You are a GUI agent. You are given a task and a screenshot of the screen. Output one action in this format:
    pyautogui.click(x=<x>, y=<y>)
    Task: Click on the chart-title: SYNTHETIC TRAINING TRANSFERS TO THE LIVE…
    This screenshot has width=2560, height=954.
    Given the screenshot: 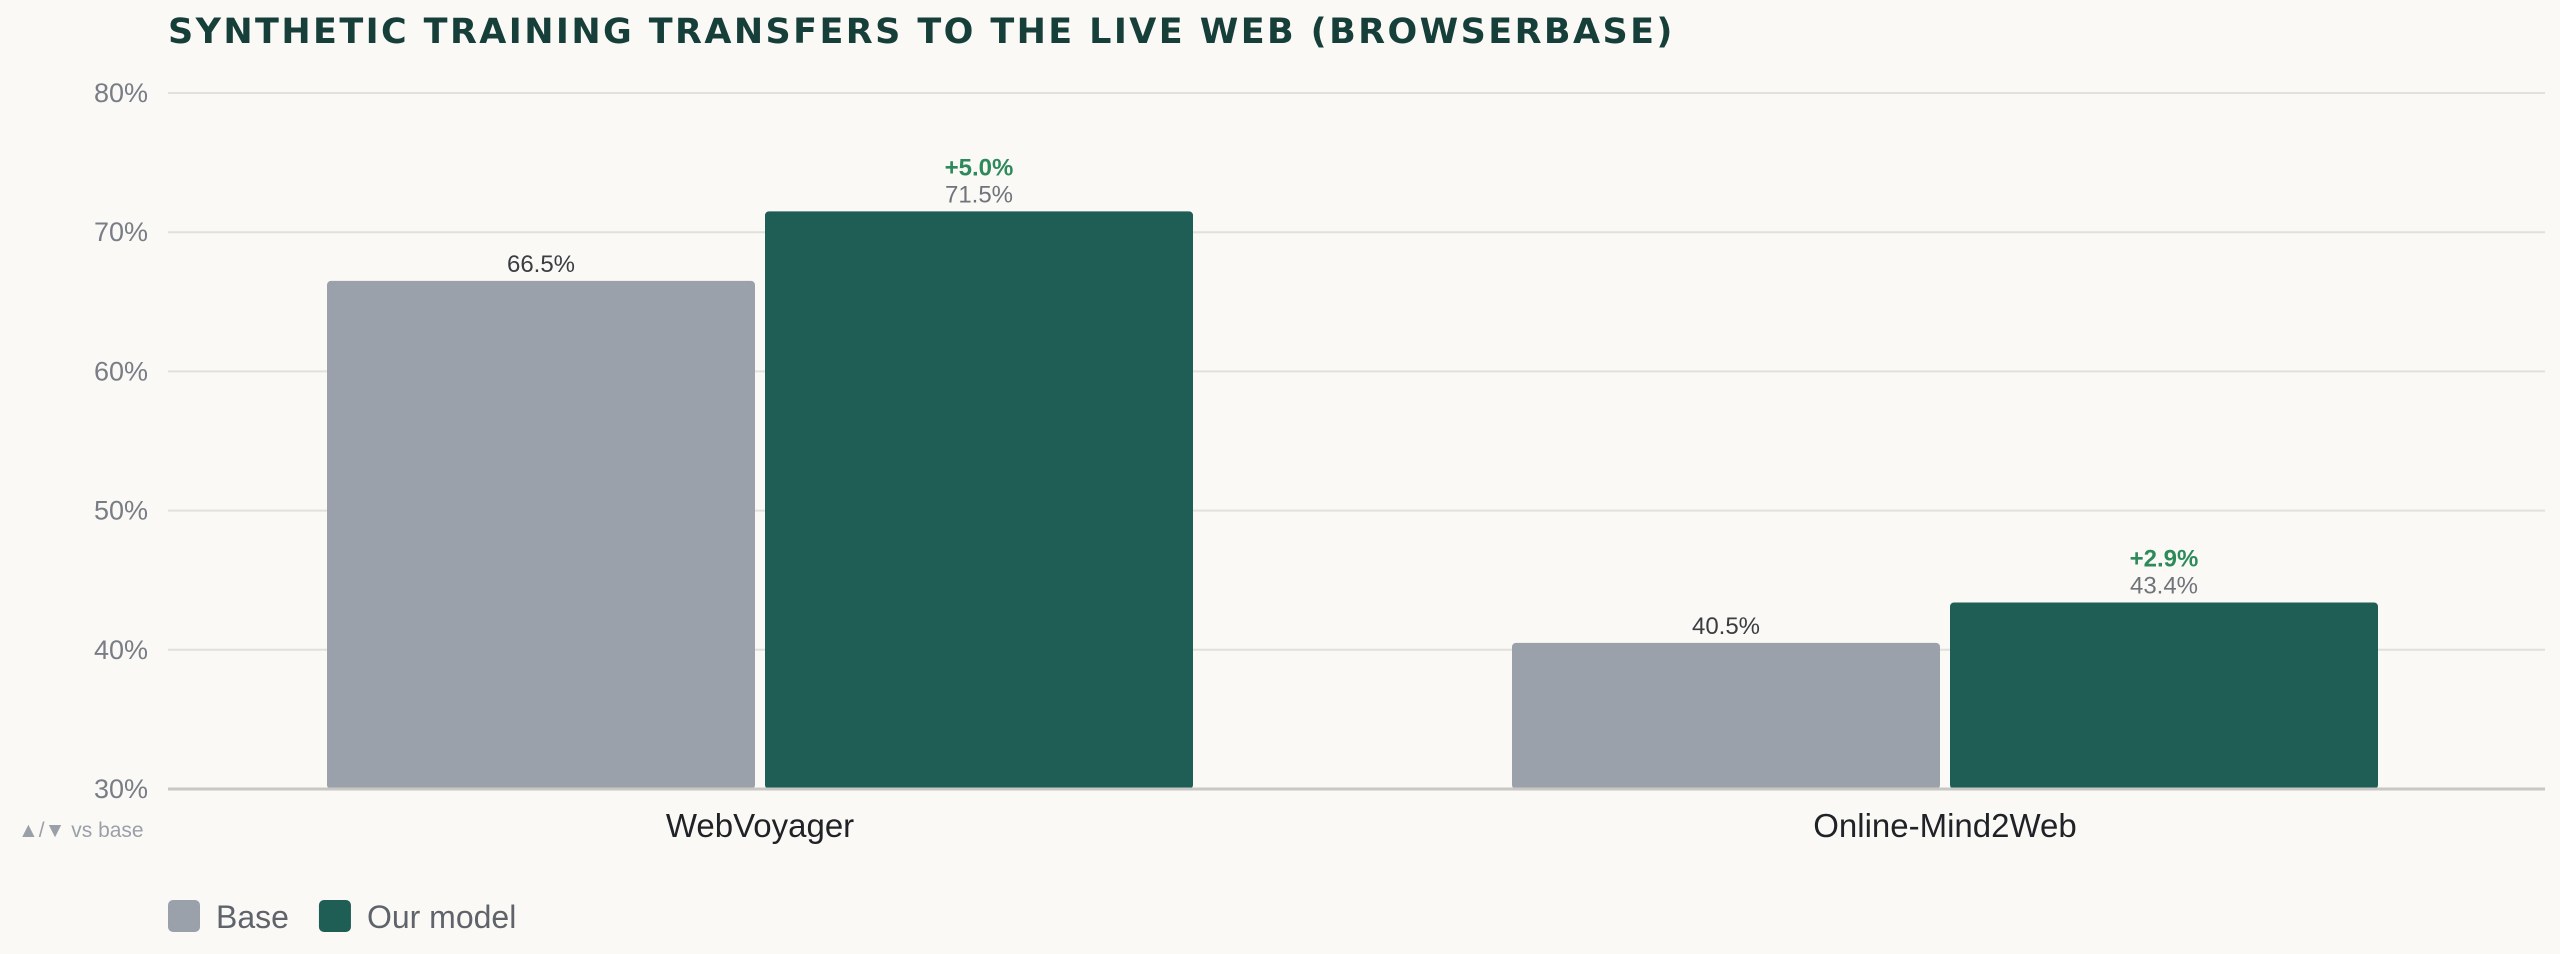 What is the action you would take?
    pyautogui.click(x=921, y=32)
    